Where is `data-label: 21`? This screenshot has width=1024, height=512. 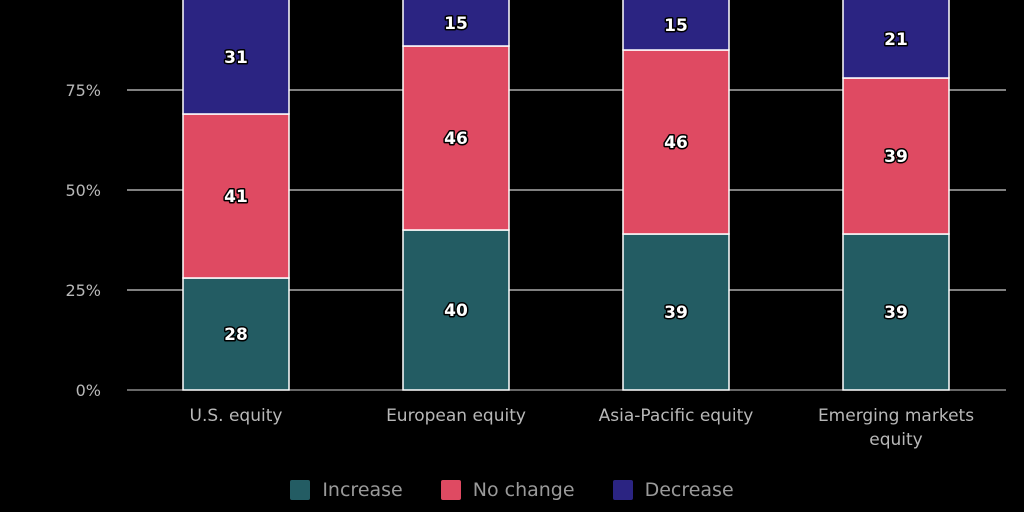 data-label: 21 is located at coordinates (896, 40).